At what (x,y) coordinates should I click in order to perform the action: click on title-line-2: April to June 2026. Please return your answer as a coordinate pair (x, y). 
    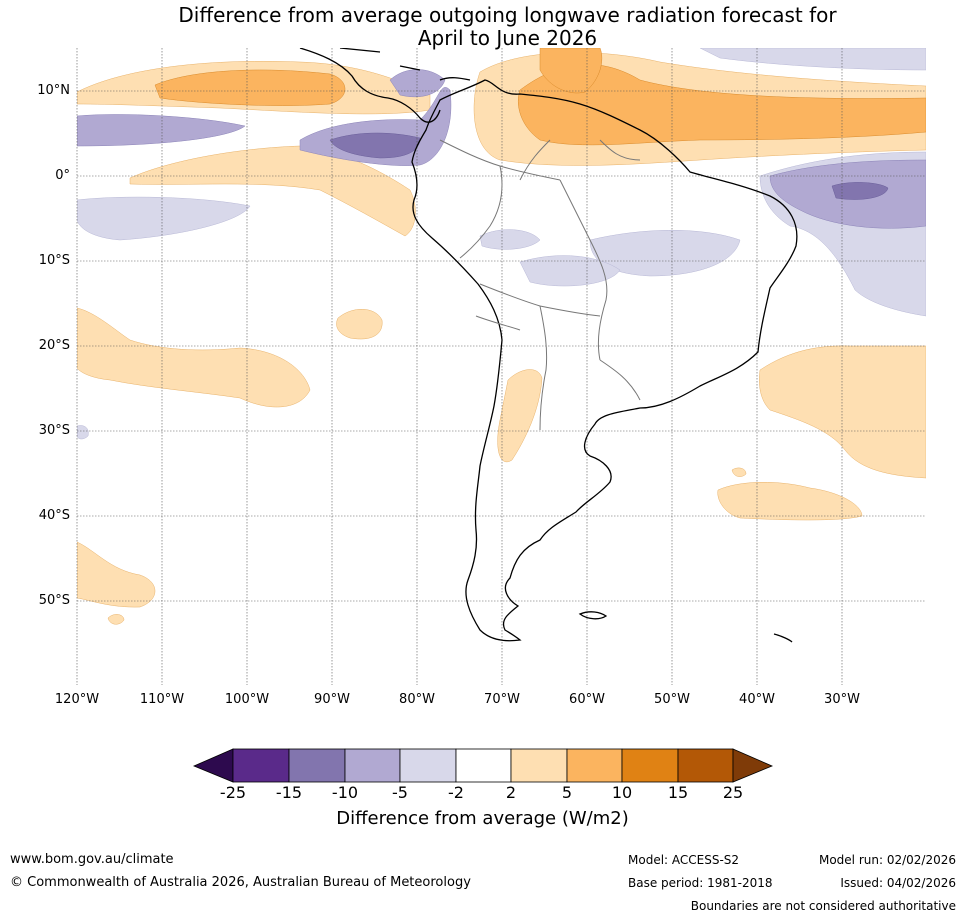
    Looking at the image, I should click on (507, 38).